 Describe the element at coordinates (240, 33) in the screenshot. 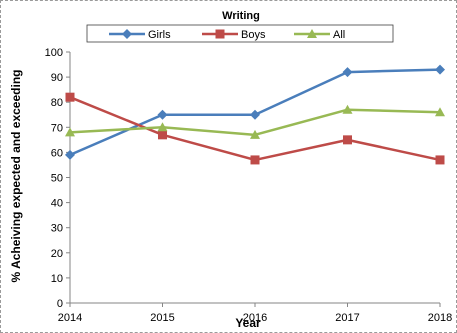

I see `legend: Girls Boys All` at that location.